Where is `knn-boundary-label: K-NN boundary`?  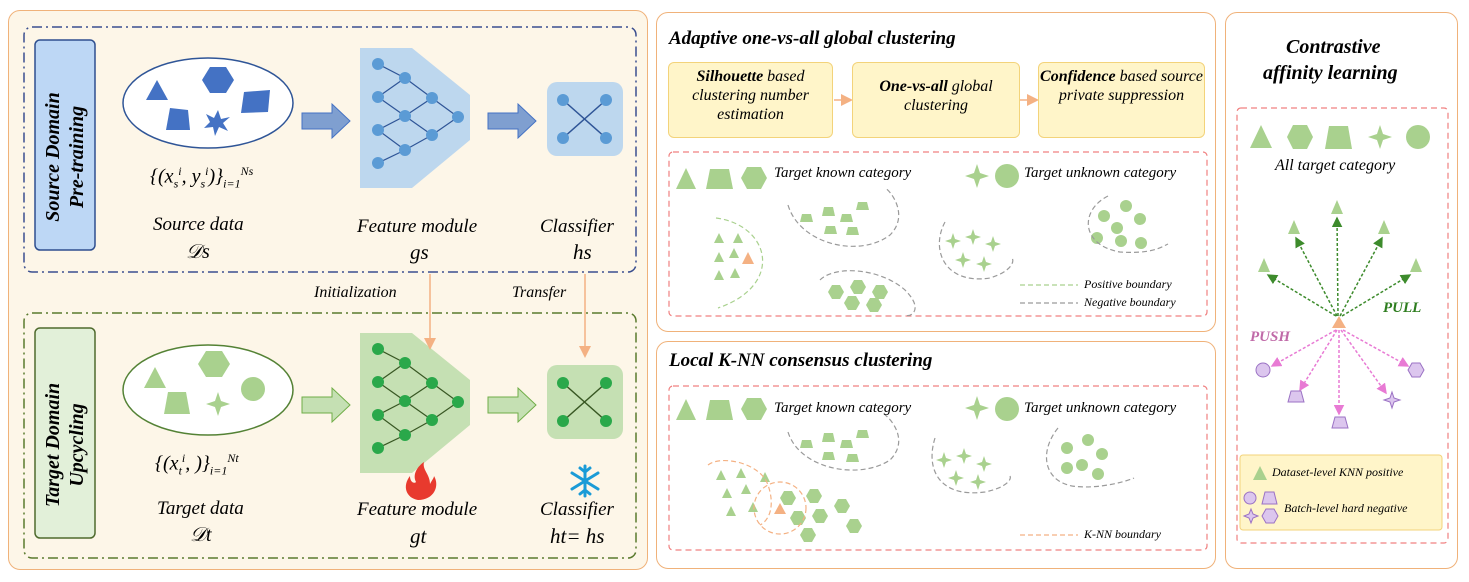
knn-boundary-label: K-NN boundary is located at coordinates (1123, 534).